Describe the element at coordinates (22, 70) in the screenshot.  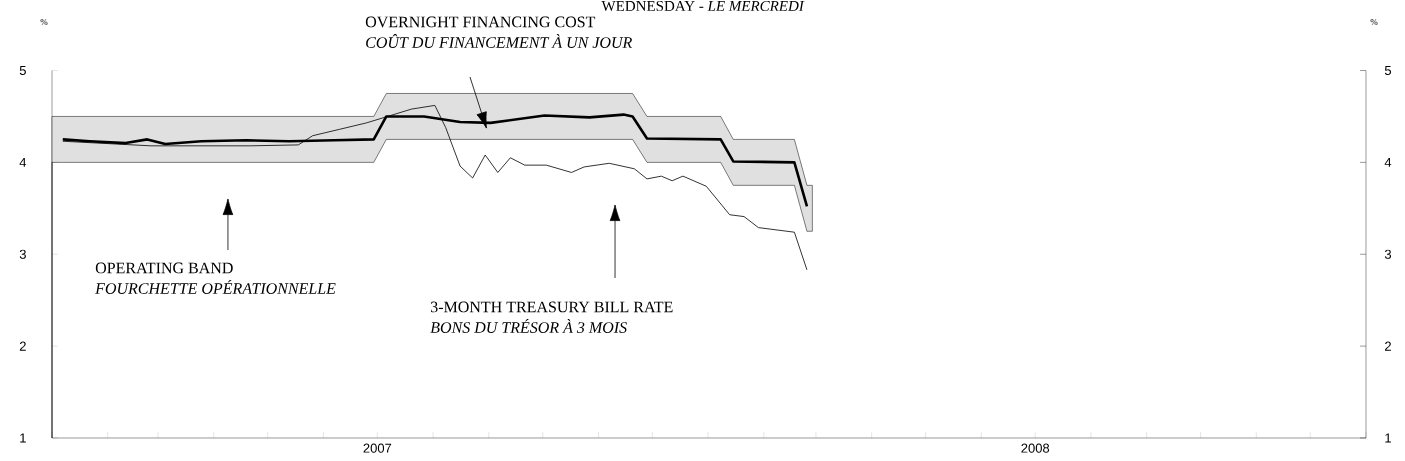
I see `y-tick-label: 5` at that location.